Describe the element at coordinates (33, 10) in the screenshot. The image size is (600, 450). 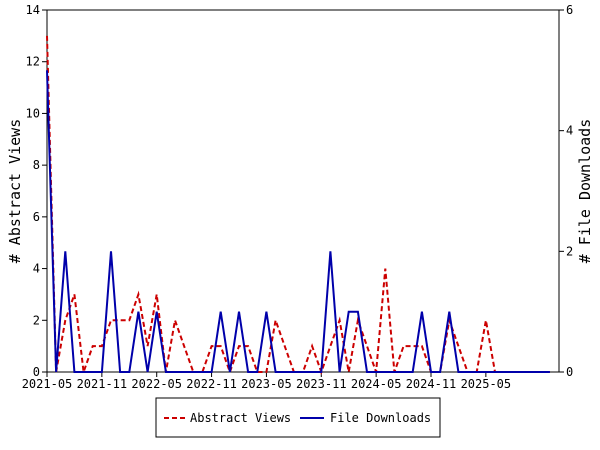
I see `left-tick-label: 14` at that location.